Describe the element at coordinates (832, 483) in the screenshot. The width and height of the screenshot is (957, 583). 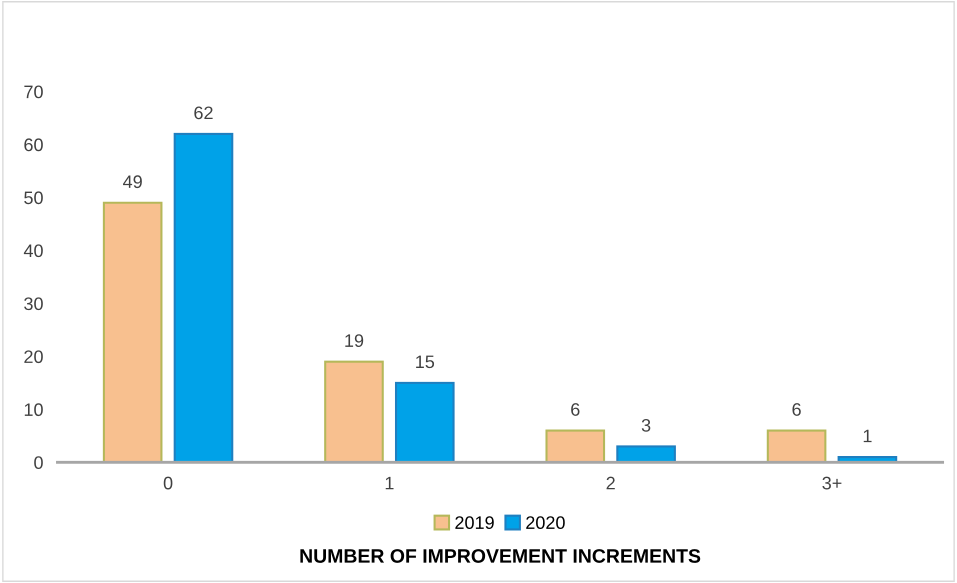
I see `x-tick-label: 3+` at that location.